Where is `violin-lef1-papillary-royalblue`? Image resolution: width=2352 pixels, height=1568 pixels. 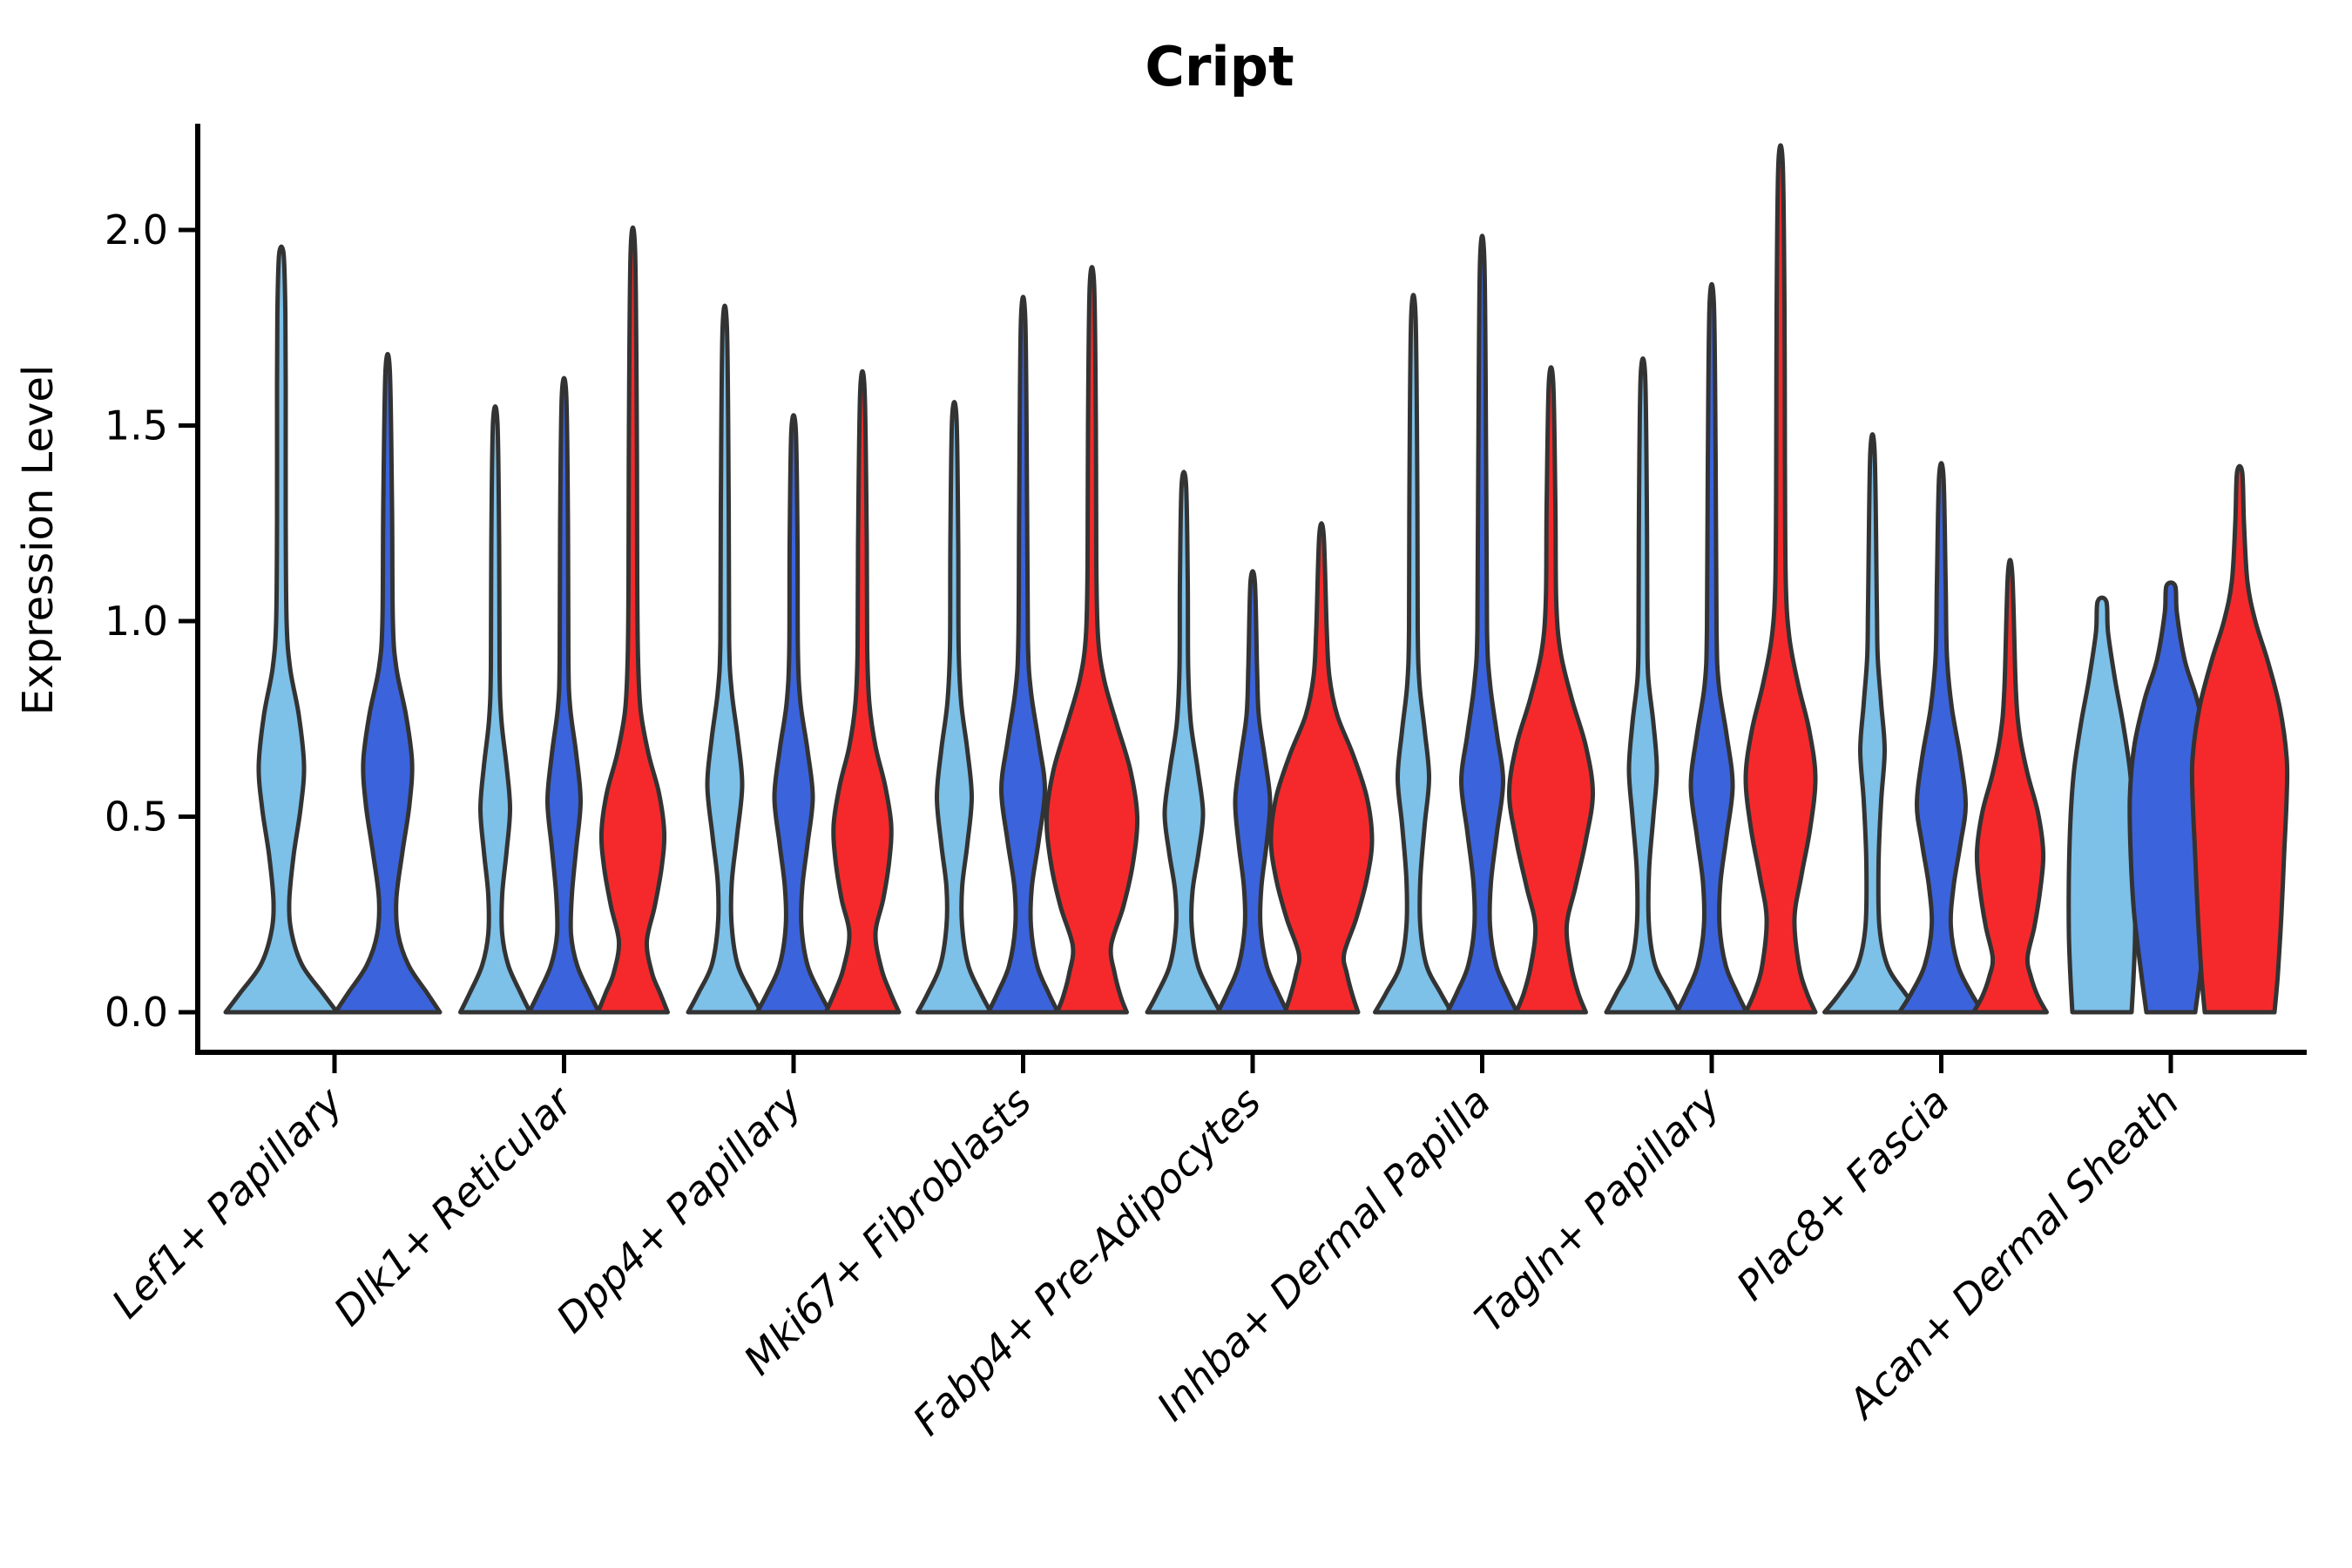
violin-lef1-papillary-royalblue is located at coordinates (388, 683).